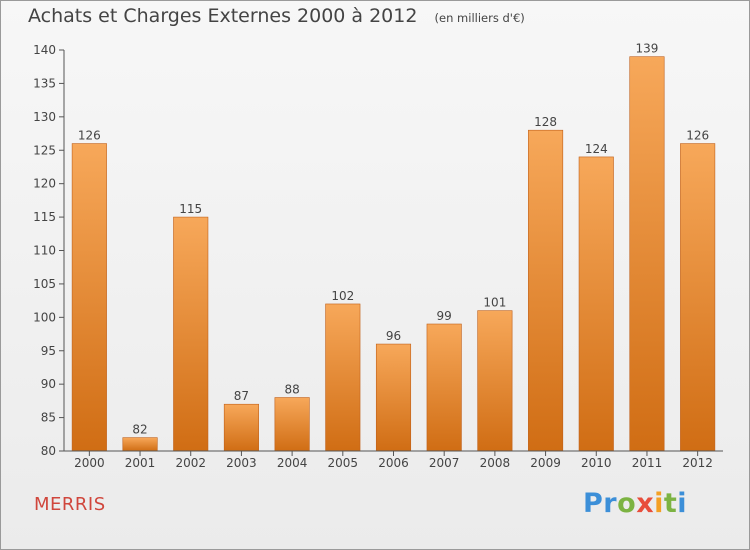  I want to click on y-tick-label: 130, so click(44, 117).